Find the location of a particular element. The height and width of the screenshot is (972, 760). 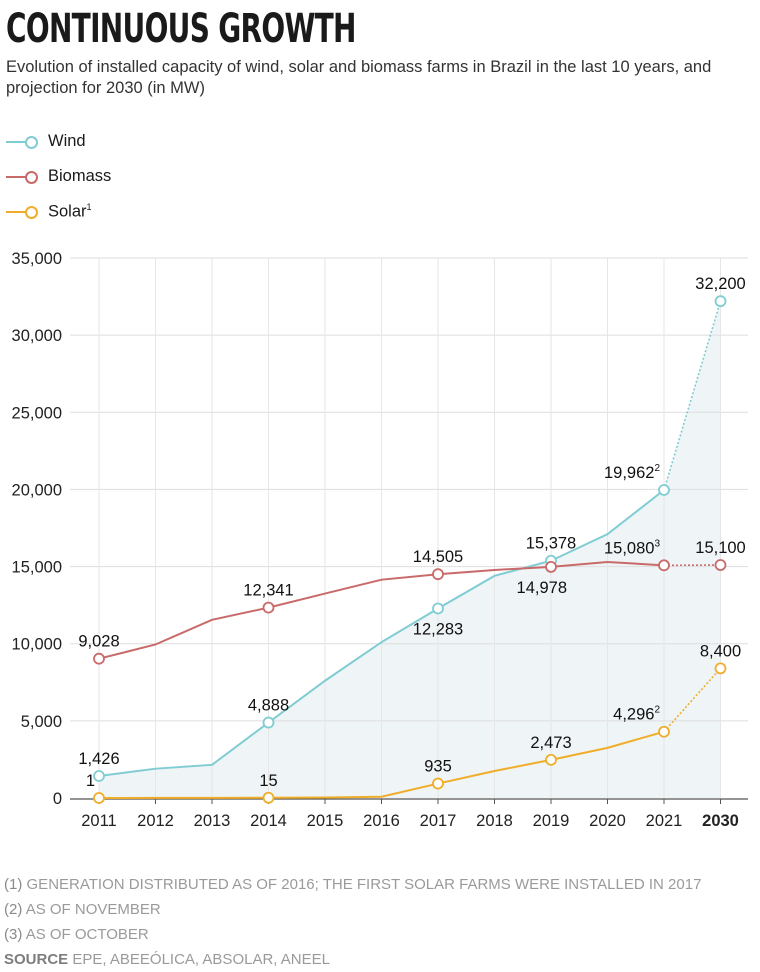

data-label-wind: 15,378 is located at coordinates (551, 544).